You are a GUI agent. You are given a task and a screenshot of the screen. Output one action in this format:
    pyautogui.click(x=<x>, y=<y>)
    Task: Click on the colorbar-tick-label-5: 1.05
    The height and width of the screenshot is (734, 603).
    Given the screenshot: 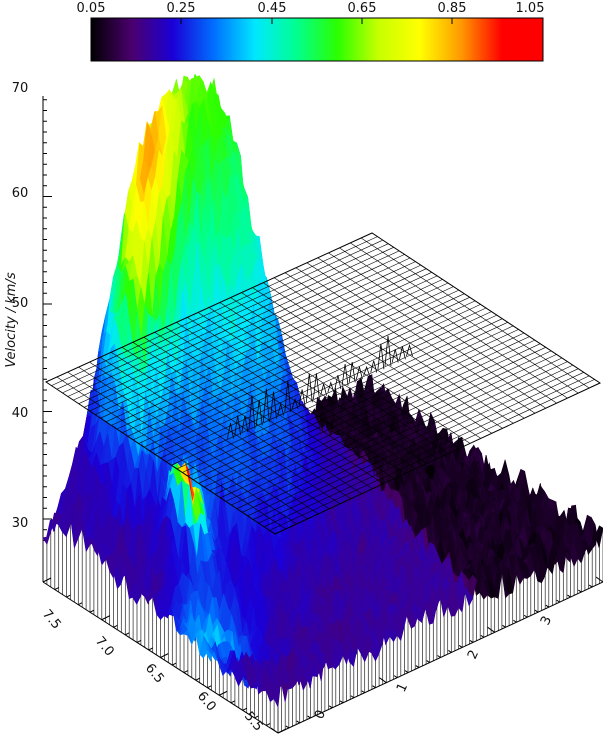 What is the action you would take?
    pyautogui.click(x=530, y=8)
    